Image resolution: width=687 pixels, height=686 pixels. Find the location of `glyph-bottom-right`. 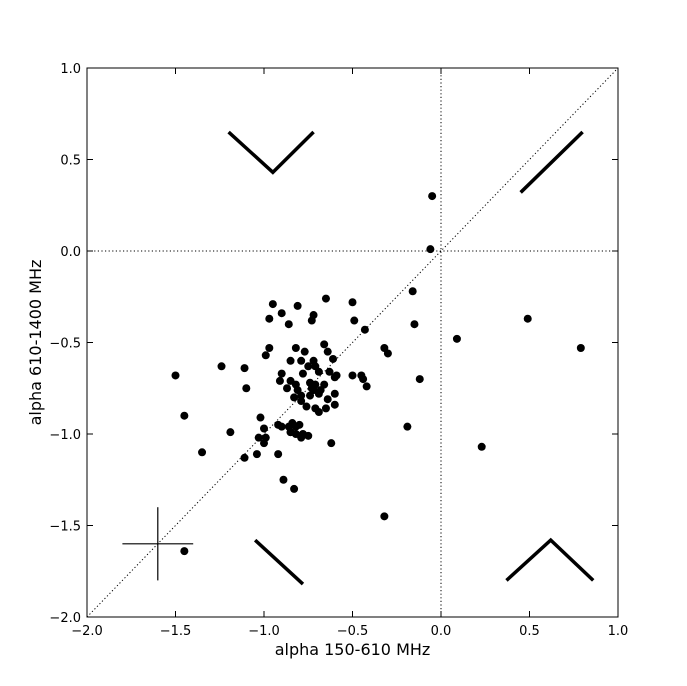

glyph-bottom-right is located at coordinates (550, 559).